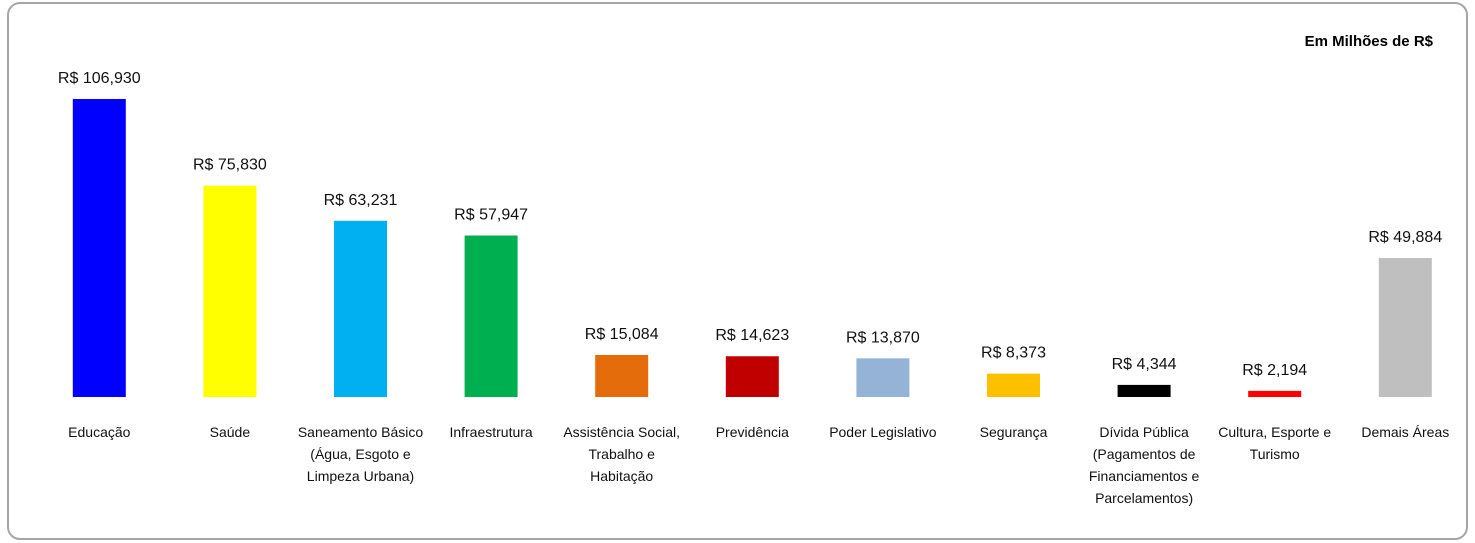 This screenshot has width=1475, height=543. What do you see at coordinates (1405, 432) in the screenshot?
I see `category-label: Demais Áreas` at bounding box center [1405, 432].